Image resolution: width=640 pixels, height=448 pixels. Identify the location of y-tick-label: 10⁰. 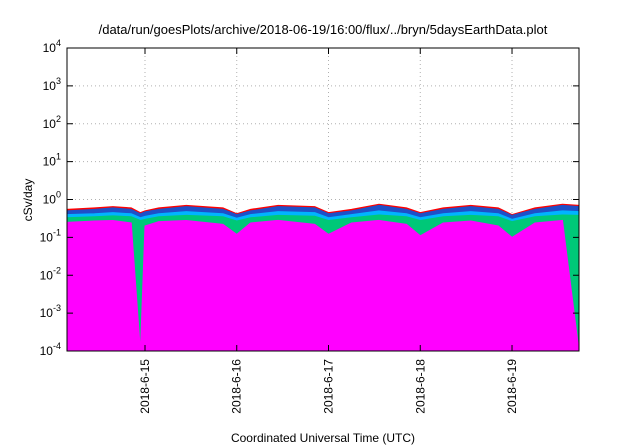
(52, 198).